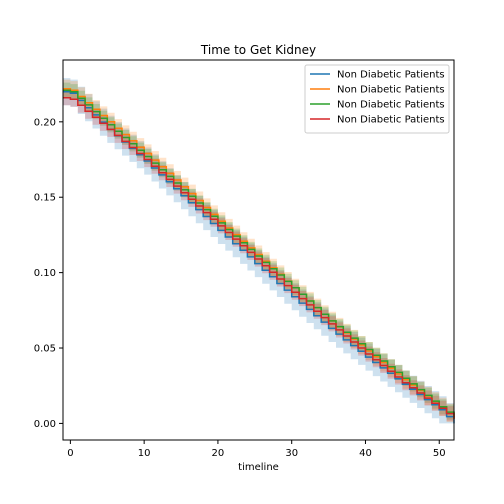  Describe the element at coordinates (291, 453) in the screenshot. I see `x-tick-label: 30` at that location.